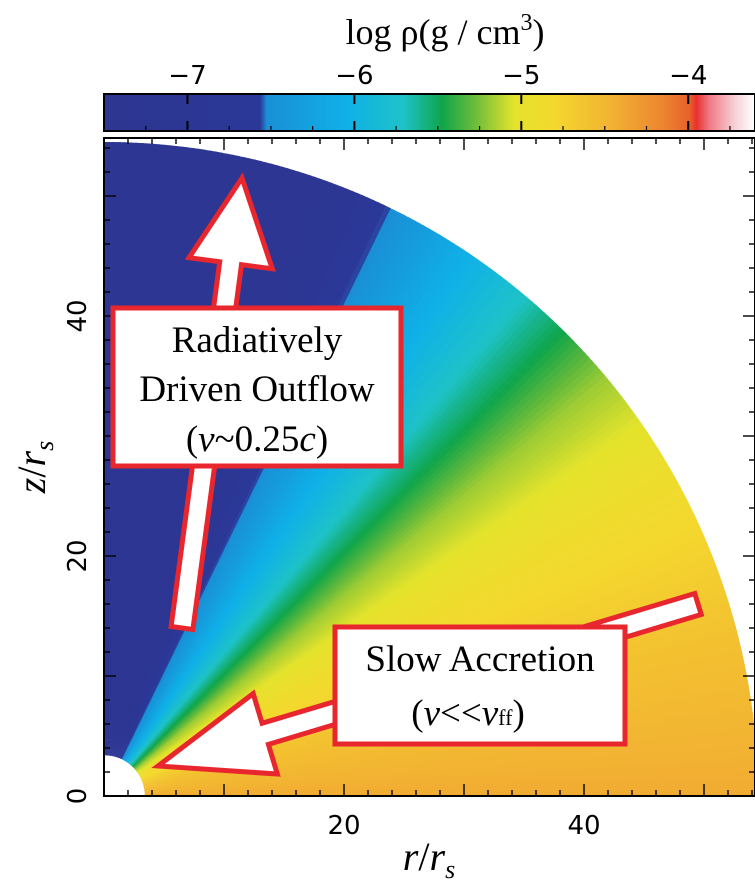 This screenshot has height=884, width=755. What do you see at coordinates (257, 389) in the screenshot?
I see `outflow-label-line2: Driven Outflow` at bounding box center [257, 389].